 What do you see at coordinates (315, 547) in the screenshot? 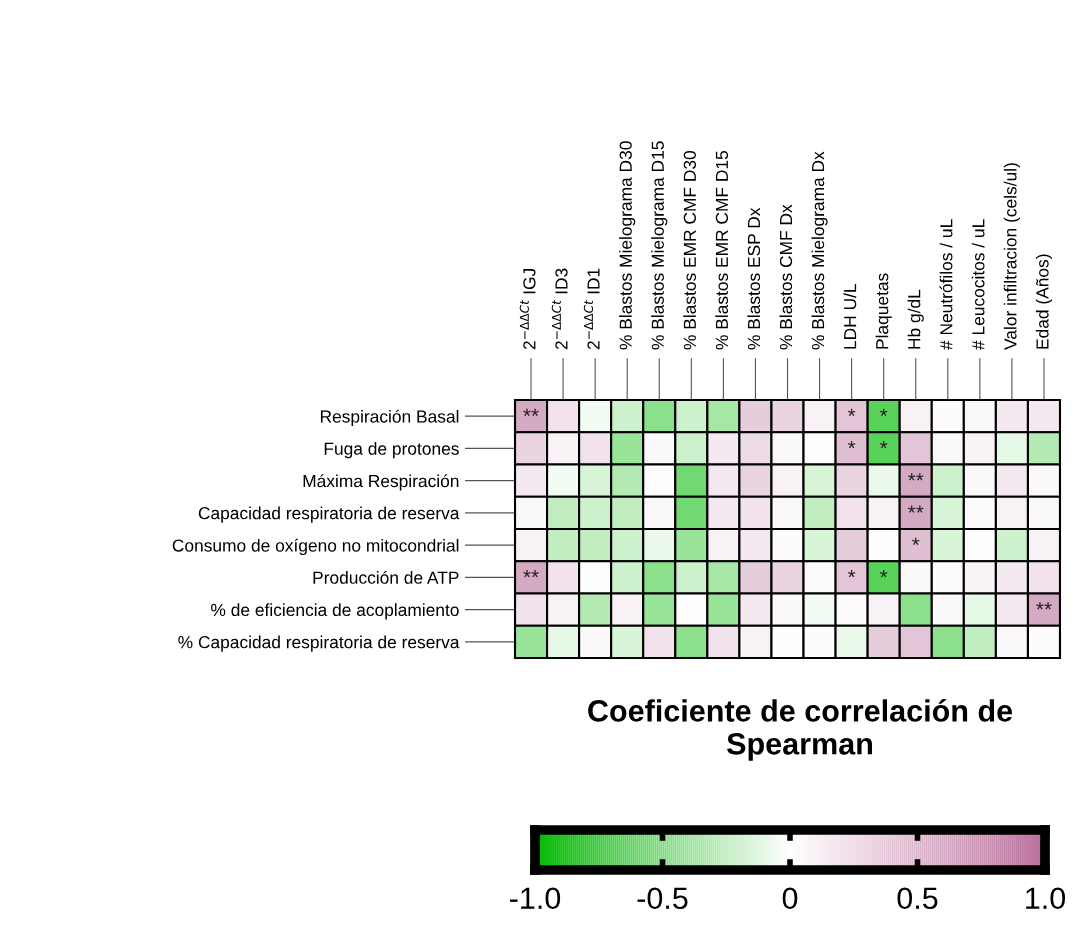
I see `y-tick-label: Consumo de oxígeno no mitocondrial` at bounding box center [315, 547].